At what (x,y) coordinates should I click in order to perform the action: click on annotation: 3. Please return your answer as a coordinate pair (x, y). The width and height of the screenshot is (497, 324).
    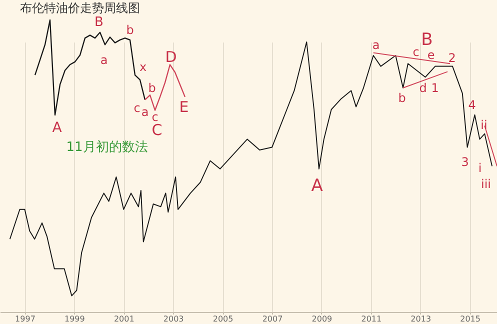
    Looking at the image, I should click on (465, 162).